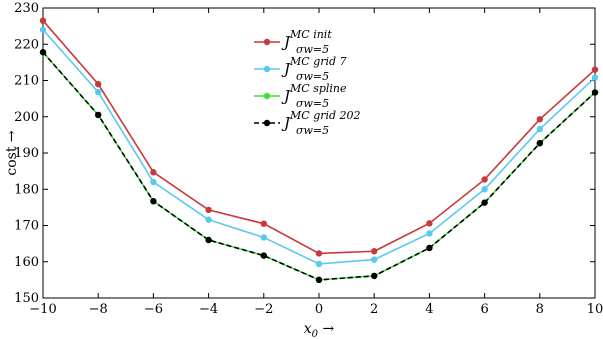 The height and width of the screenshot is (339, 603). What do you see at coordinates (319, 309) in the screenshot?
I see `x-tick-label: 0` at bounding box center [319, 309].